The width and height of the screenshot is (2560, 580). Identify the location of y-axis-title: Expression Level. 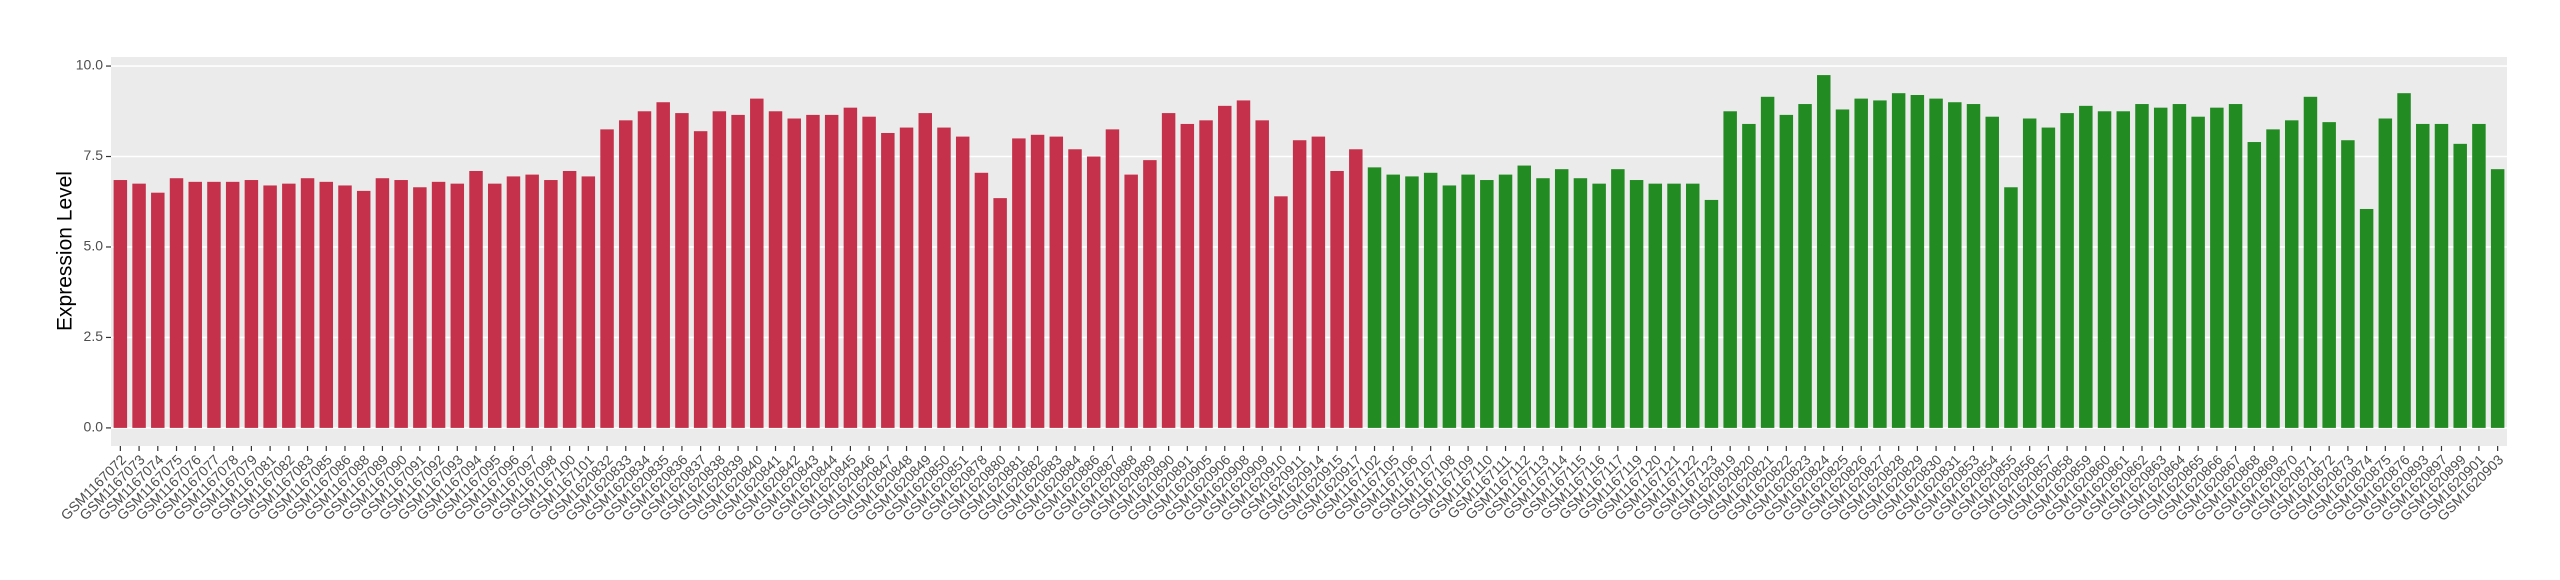
(65, 251).